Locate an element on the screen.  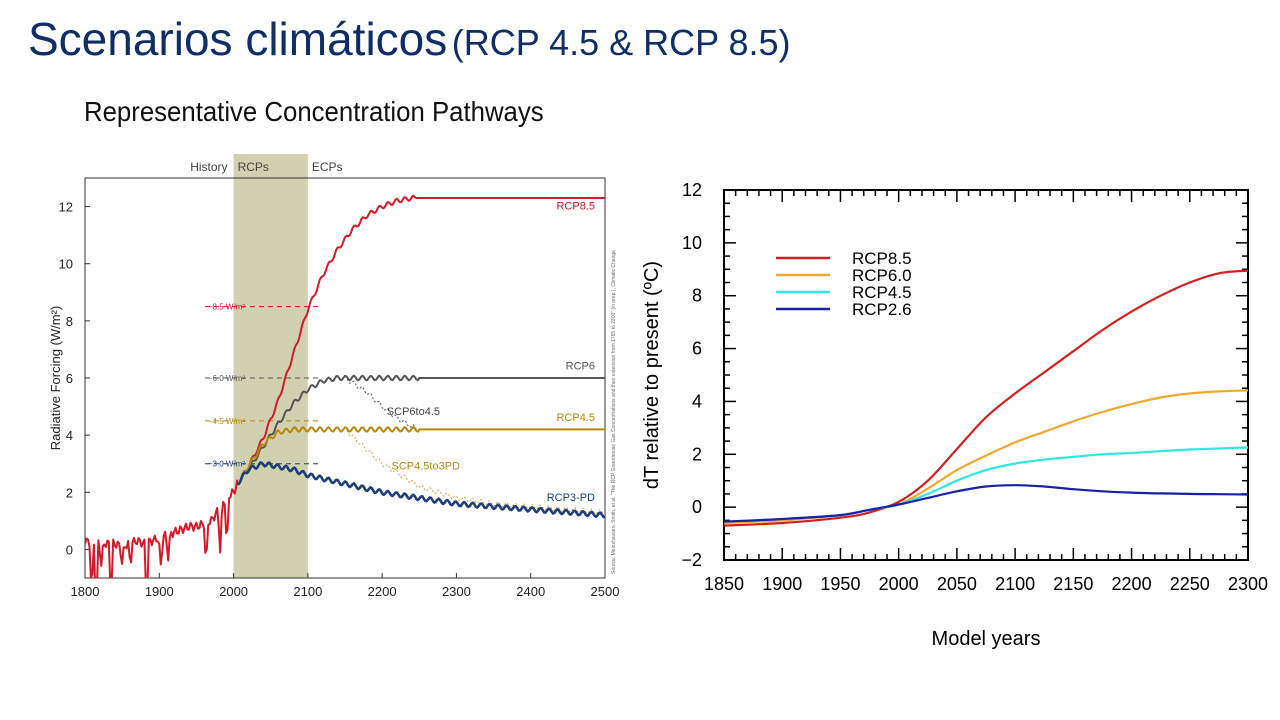
legend-label-rcp4-5: RCP4.5 is located at coordinates (882, 292).